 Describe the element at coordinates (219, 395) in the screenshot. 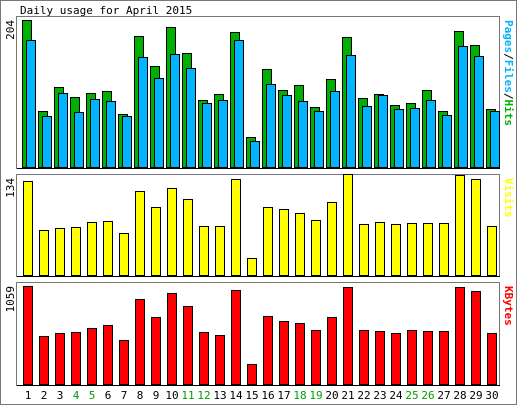

I see `x-tick-label-day-13: 13` at that location.